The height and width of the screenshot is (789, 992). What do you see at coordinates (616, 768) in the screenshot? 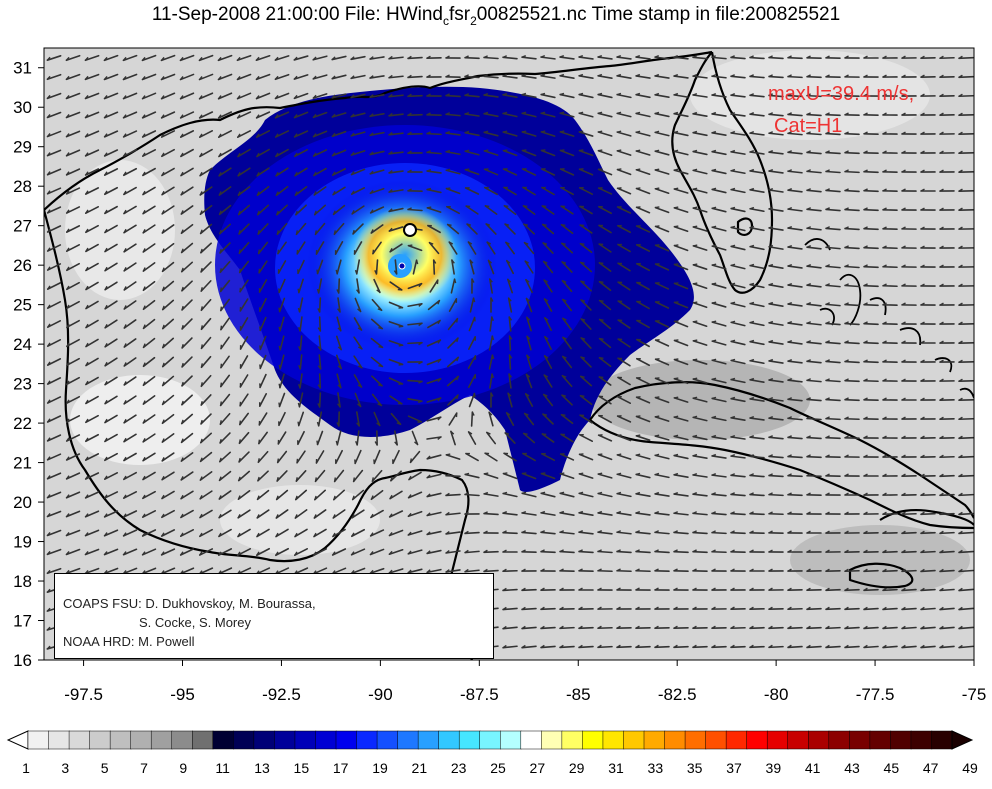
I see `colorbar-label: 31` at bounding box center [616, 768].